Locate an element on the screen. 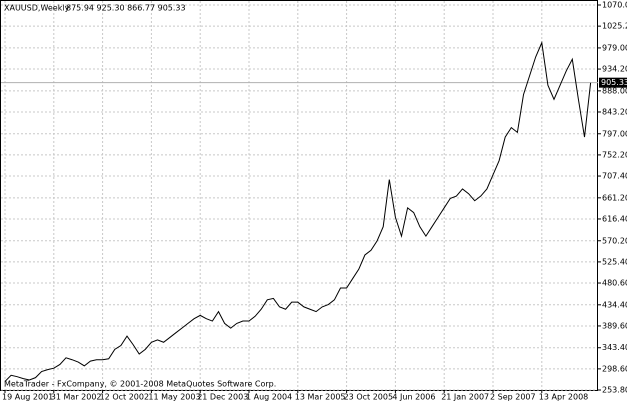 Image resolution: width=627 pixels, height=403 pixels. chart-title: XAUUSD,Weekly is located at coordinates (37, 8).